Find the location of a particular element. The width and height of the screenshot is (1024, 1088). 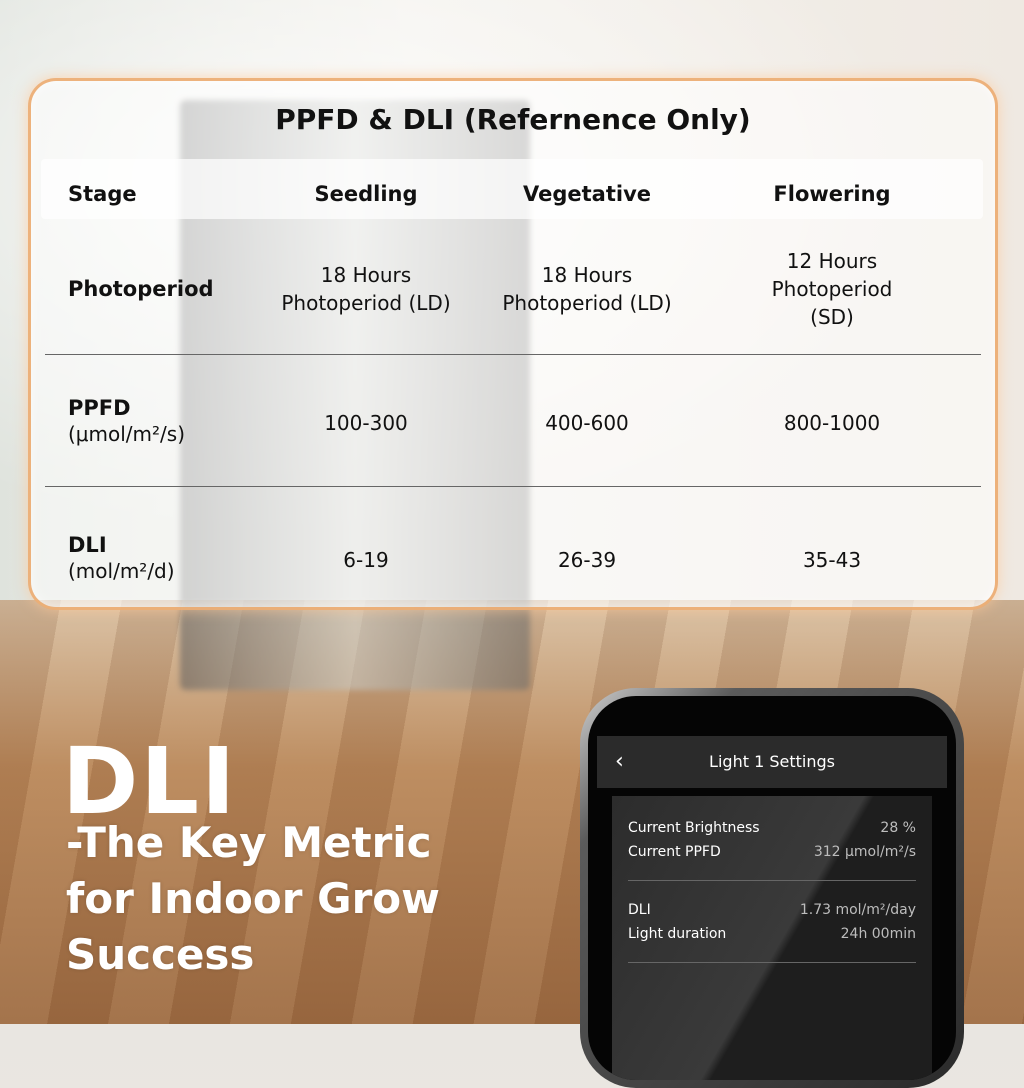

phone-header: ‹ Light 1 Settings is located at coordinates (772, 762).